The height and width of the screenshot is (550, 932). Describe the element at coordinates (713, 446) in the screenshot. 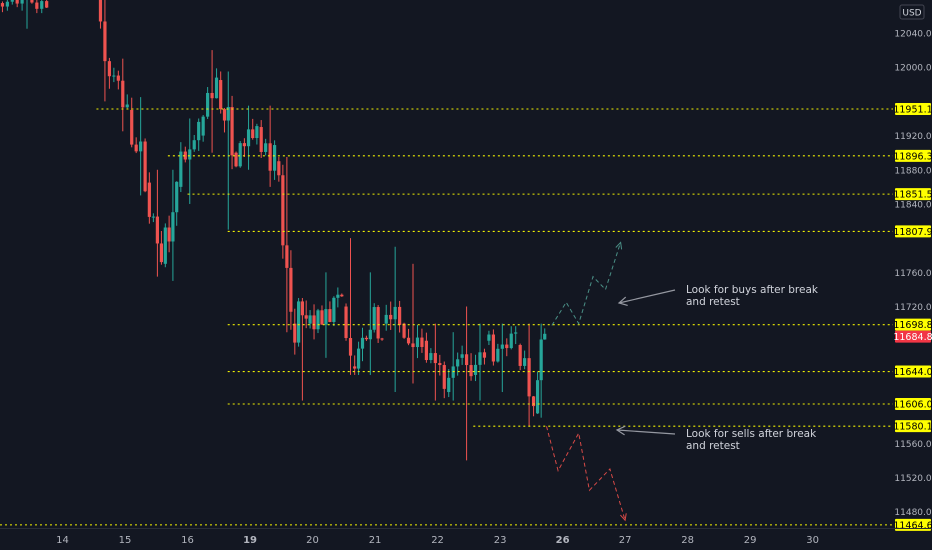

I see `sell-annotation-line-2: and retest` at that location.